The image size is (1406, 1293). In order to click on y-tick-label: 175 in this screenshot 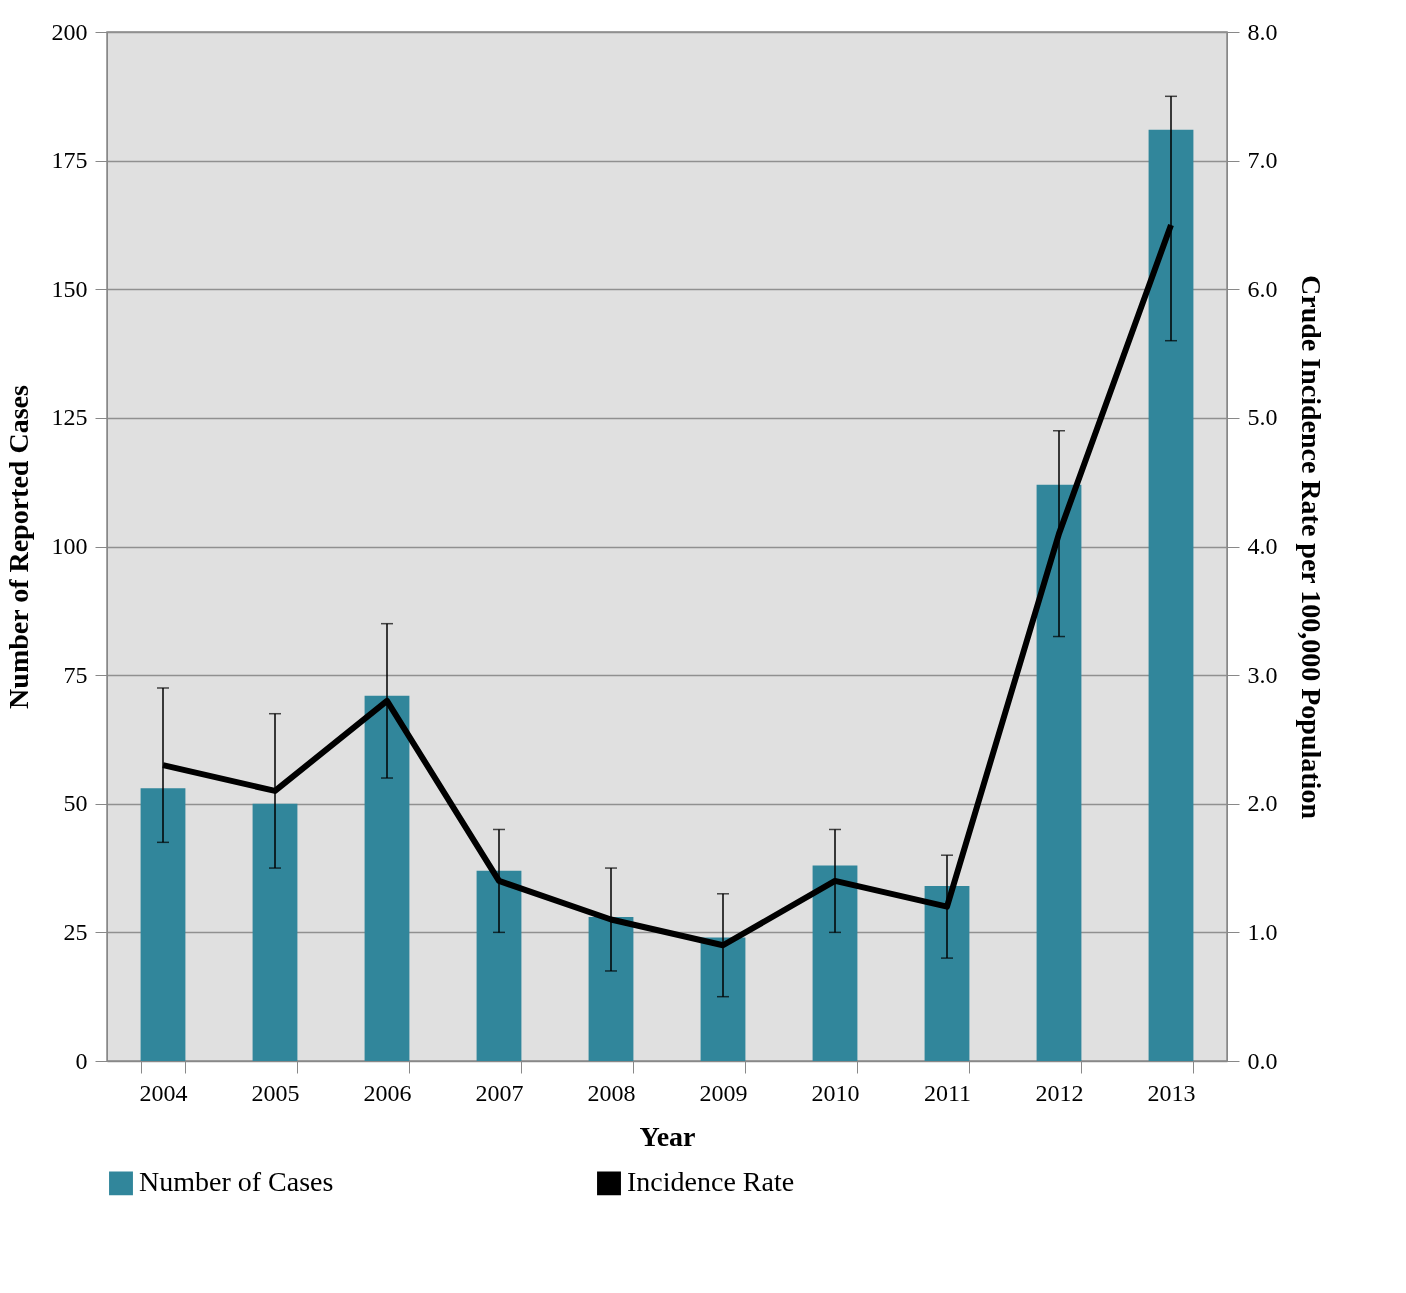, I will do `click(69, 160)`.